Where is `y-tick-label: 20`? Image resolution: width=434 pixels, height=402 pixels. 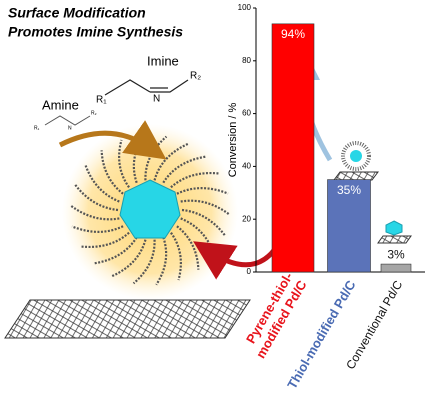 y-tick-label: 20 is located at coordinates (246, 218).